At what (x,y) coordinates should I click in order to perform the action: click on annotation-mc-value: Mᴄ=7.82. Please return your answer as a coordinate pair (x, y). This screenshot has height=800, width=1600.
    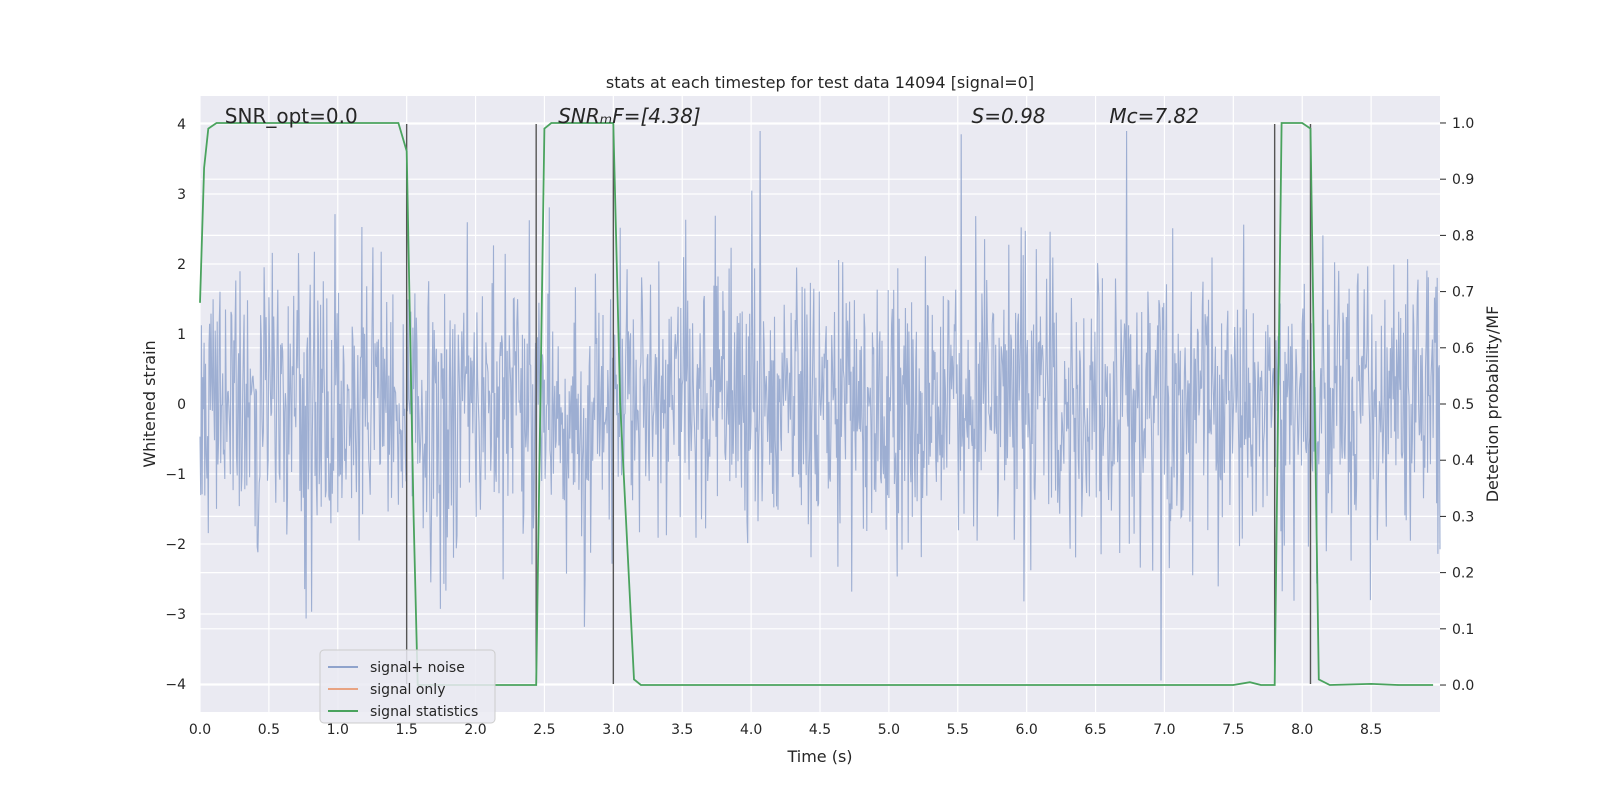
    Looking at the image, I should click on (1154, 116).